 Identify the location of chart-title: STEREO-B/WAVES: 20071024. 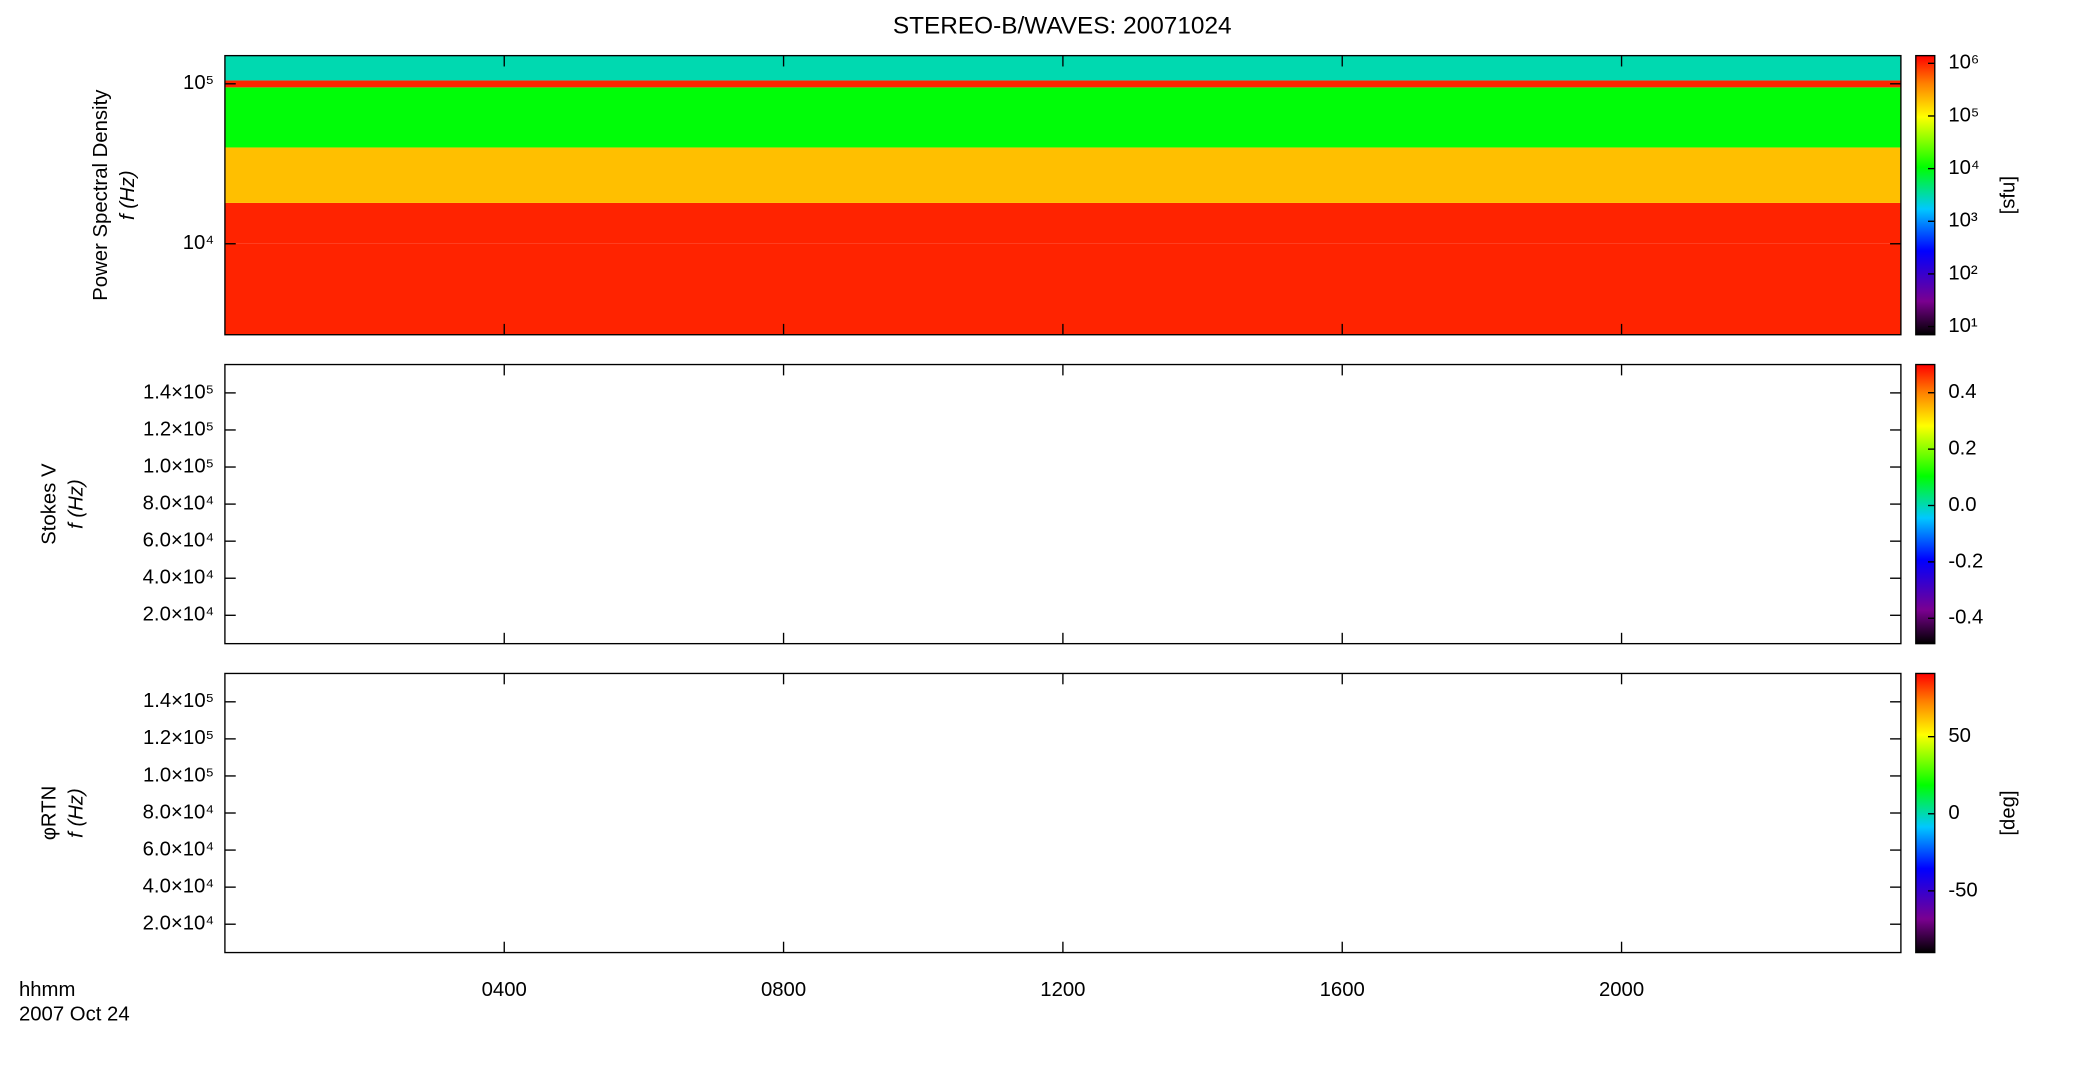
(1062, 26).